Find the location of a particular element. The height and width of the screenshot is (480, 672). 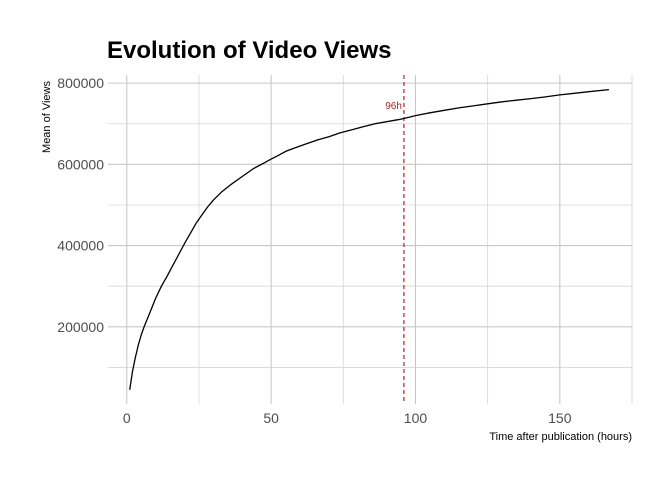

x-tick-label: 100 is located at coordinates (416, 418).